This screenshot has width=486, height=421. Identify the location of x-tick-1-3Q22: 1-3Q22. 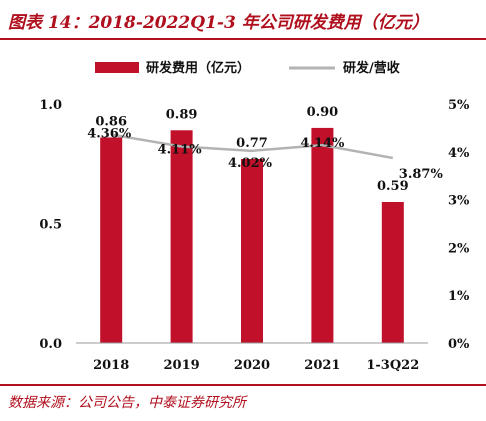
(392, 365).